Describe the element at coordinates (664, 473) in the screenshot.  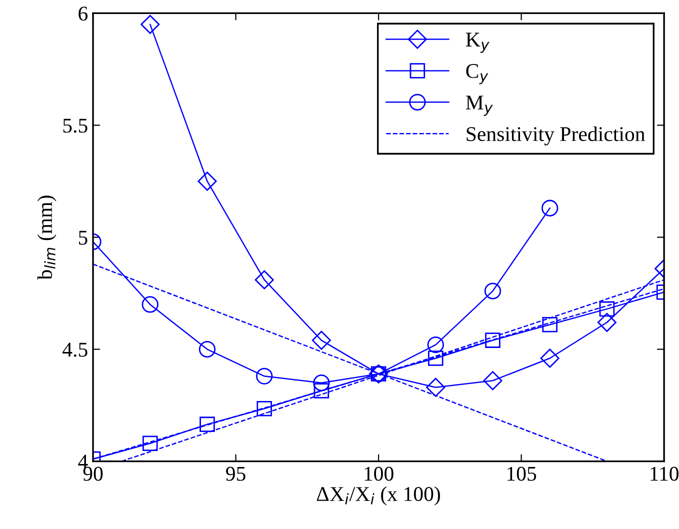
I see `x-tick-label: 110` at that location.